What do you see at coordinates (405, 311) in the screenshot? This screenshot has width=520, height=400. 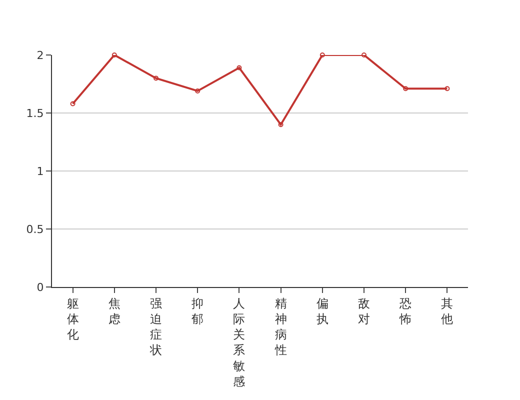 I see `x-tick-label: 恐怖` at bounding box center [405, 311].